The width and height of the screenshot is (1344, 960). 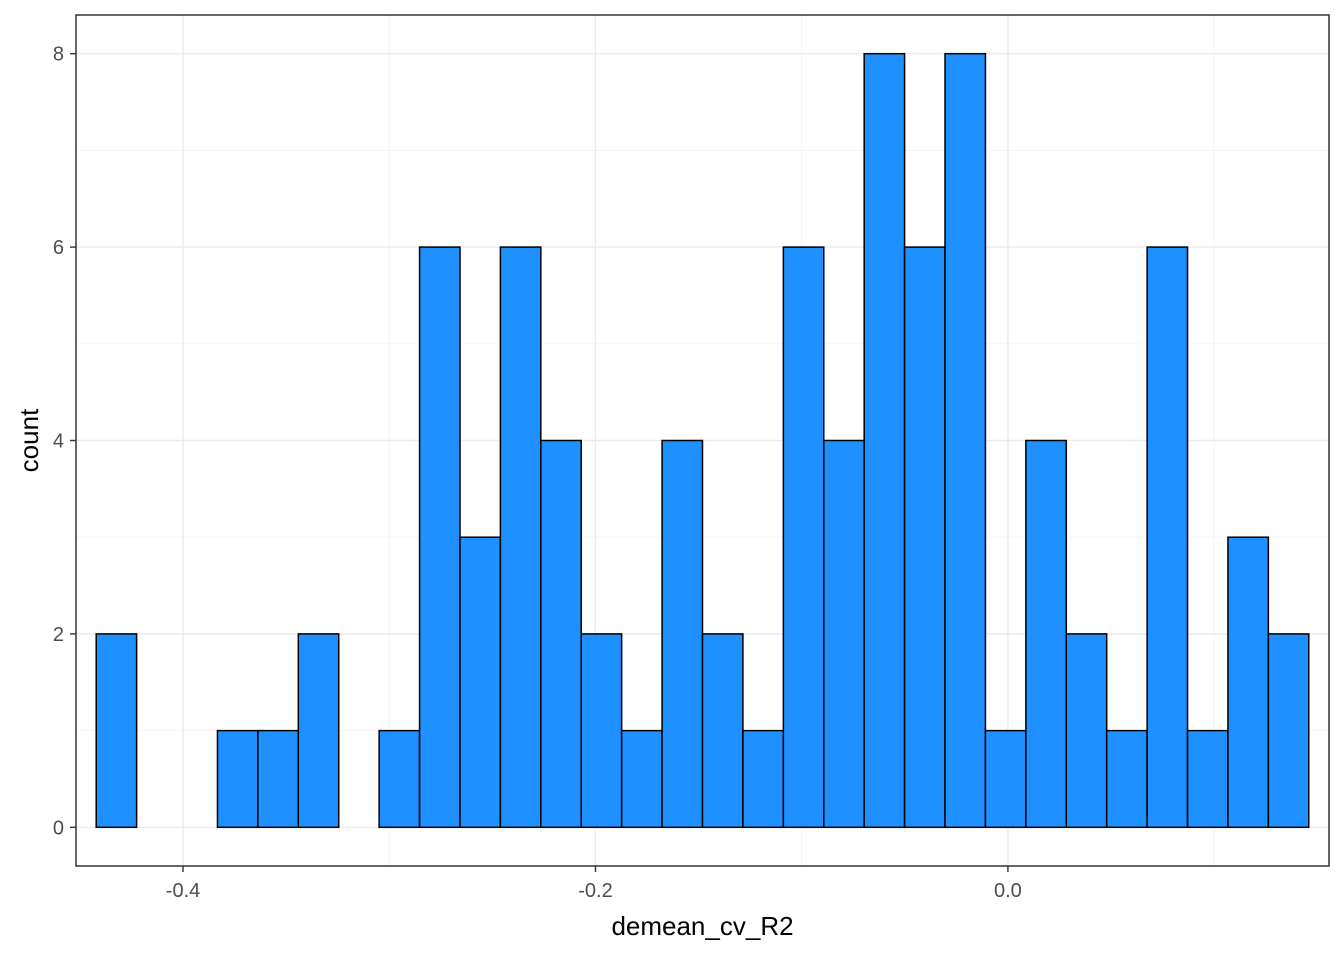 What do you see at coordinates (58, 635) in the screenshot?
I see `y-tick-label: 2` at bounding box center [58, 635].